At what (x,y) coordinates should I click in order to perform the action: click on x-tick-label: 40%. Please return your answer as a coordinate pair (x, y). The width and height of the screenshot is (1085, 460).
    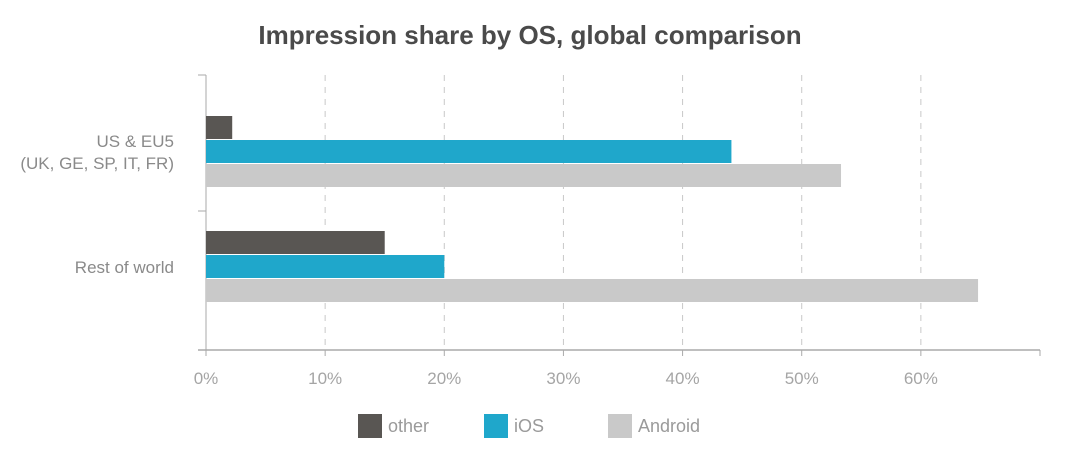
    Looking at the image, I should click on (683, 378).